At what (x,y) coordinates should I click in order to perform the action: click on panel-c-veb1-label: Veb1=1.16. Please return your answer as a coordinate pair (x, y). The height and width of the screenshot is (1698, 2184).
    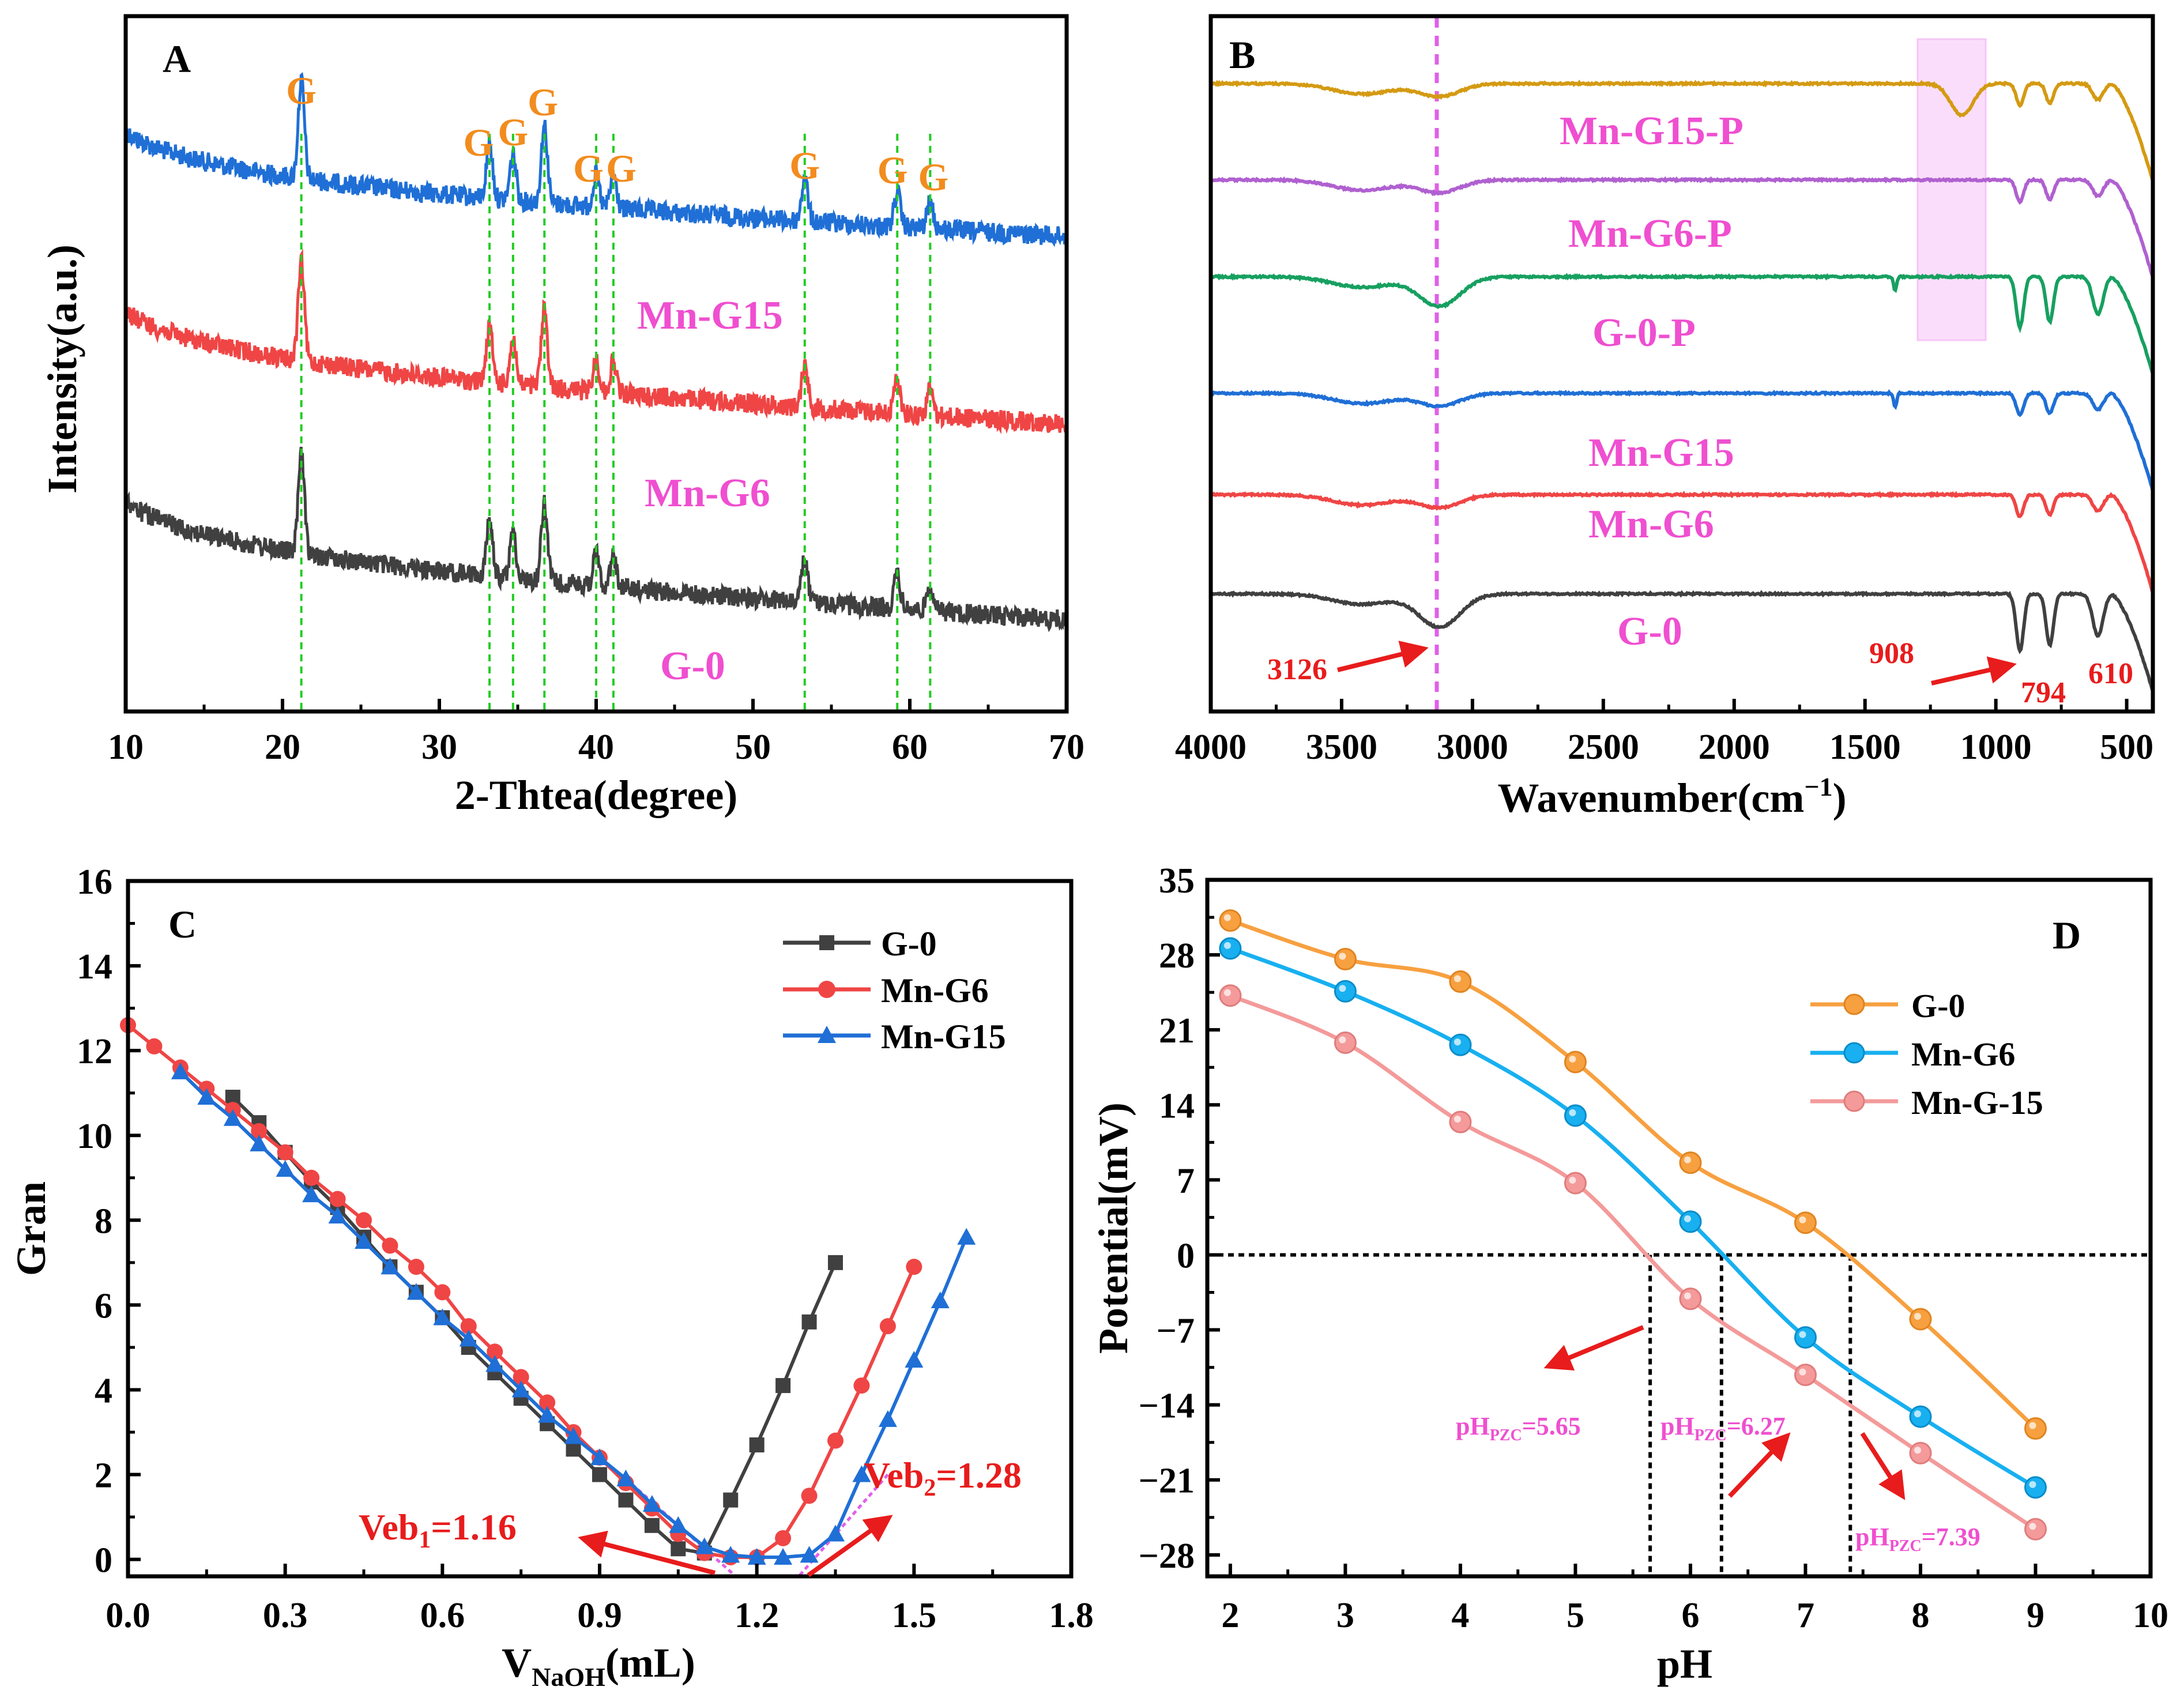
    Looking at the image, I should click on (438, 1530).